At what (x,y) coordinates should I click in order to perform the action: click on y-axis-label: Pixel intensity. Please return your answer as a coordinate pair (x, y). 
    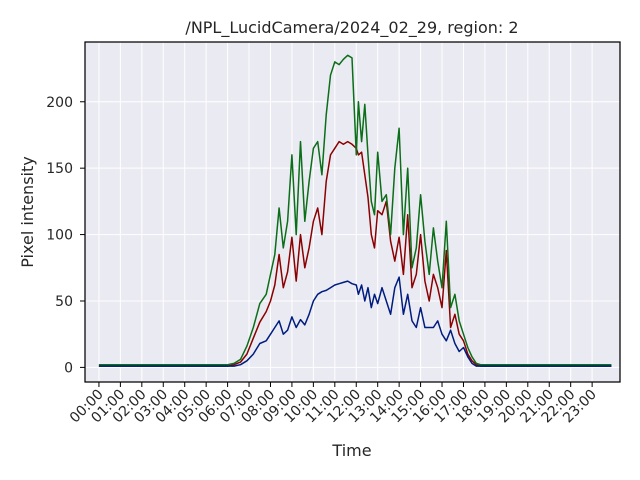
    Looking at the image, I should click on (27, 211).